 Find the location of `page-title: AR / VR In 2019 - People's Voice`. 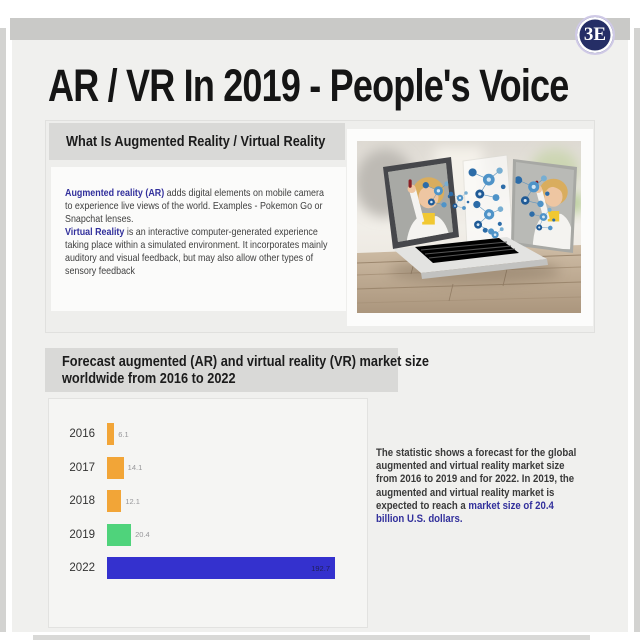

page-title: AR / VR In 2019 - People's Voice is located at coordinates (308, 85).